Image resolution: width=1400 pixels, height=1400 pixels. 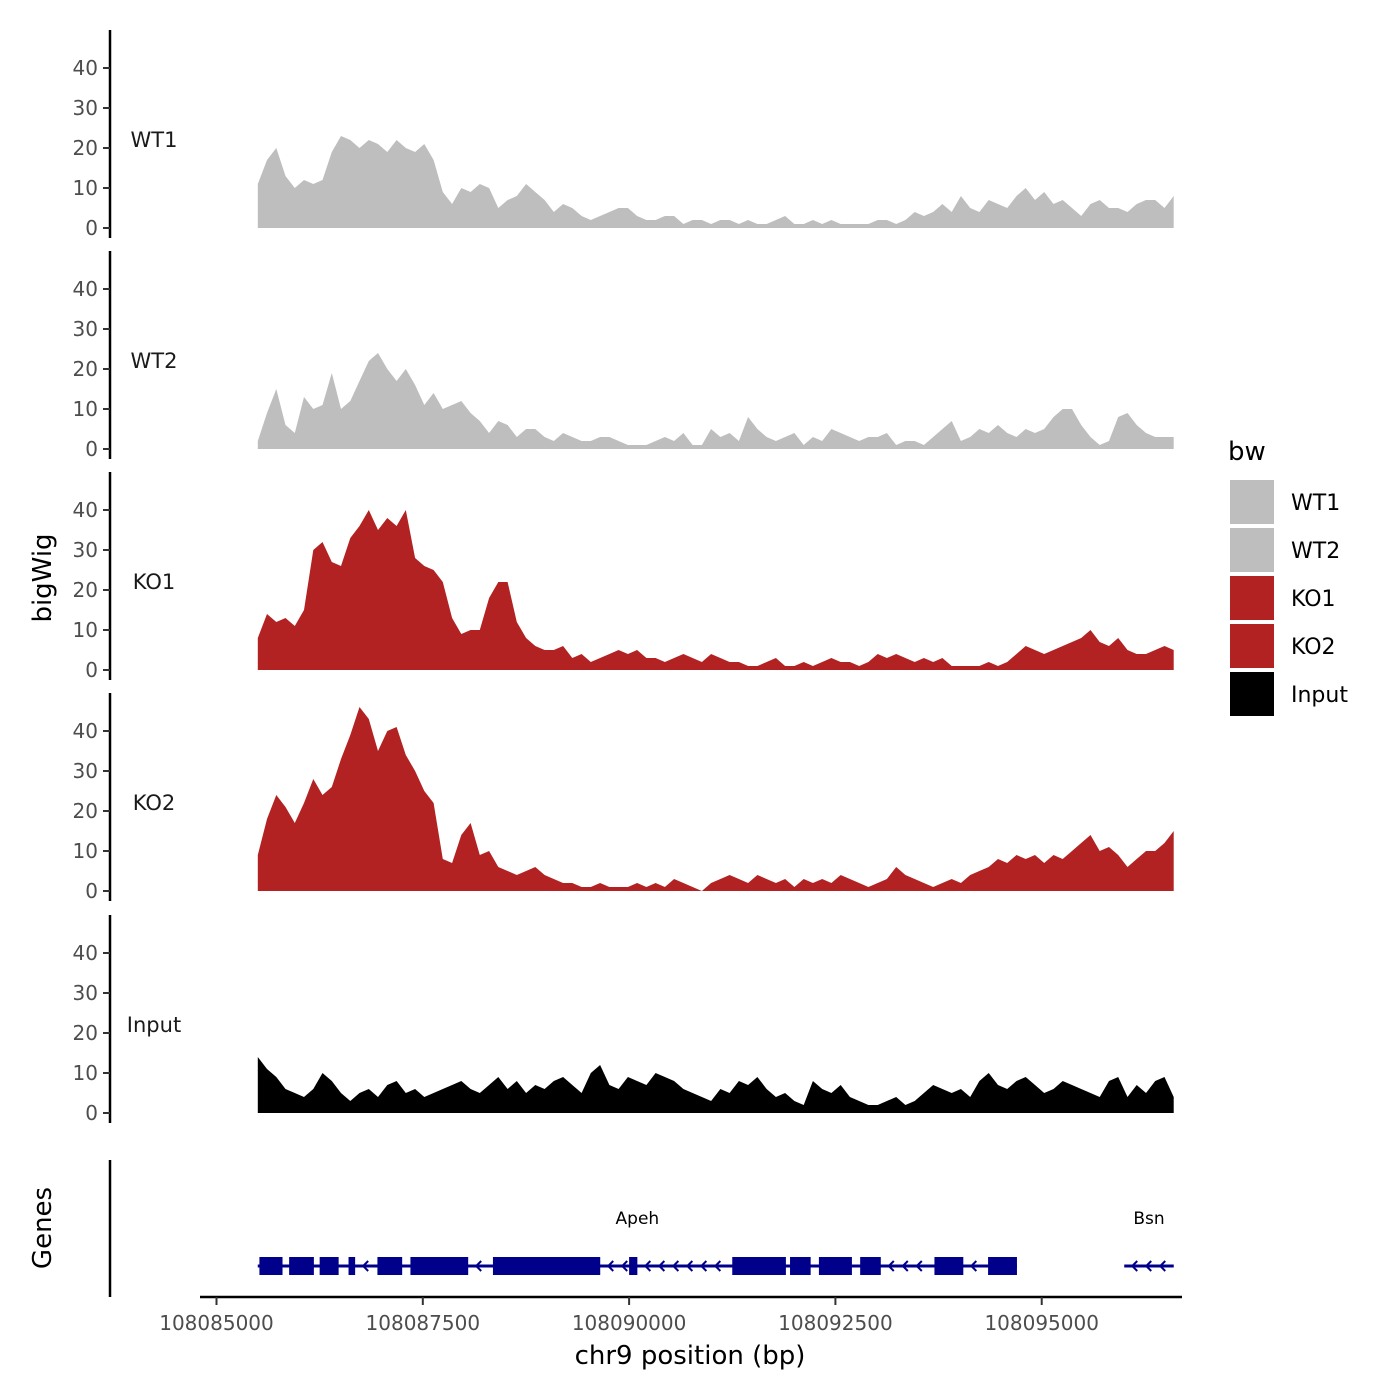 I want to click on legend-label: KO2, so click(x=1313, y=647).